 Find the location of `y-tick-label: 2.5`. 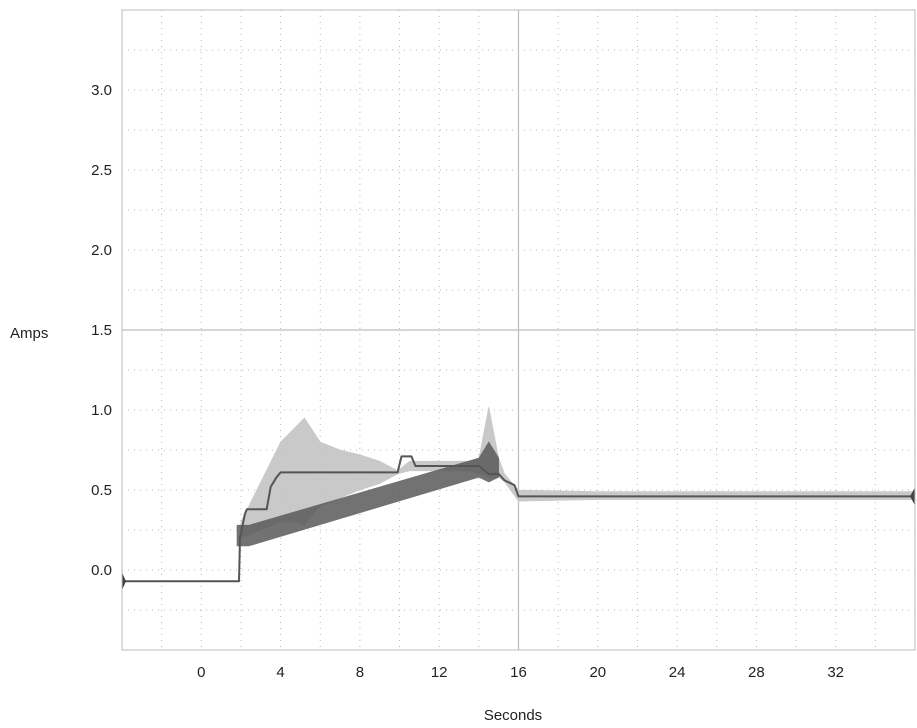

y-tick-label: 2.5 is located at coordinates (101, 170).